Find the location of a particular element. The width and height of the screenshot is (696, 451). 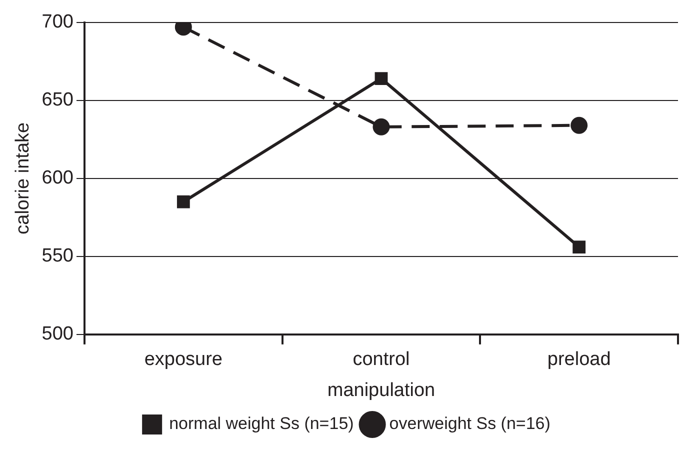

y-tick-label: 550 is located at coordinates (58, 256).